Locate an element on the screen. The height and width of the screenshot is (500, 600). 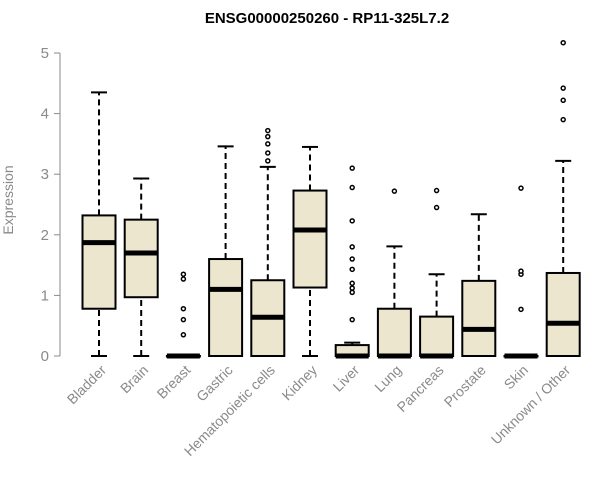
x-tick-label: Bladder is located at coordinates (87, 385).